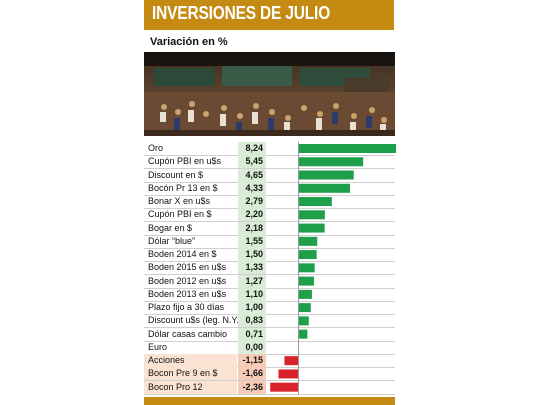 The height and width of the screenshot is (405, 540). I want to click on value-label: 2,20, so click(254, 214).